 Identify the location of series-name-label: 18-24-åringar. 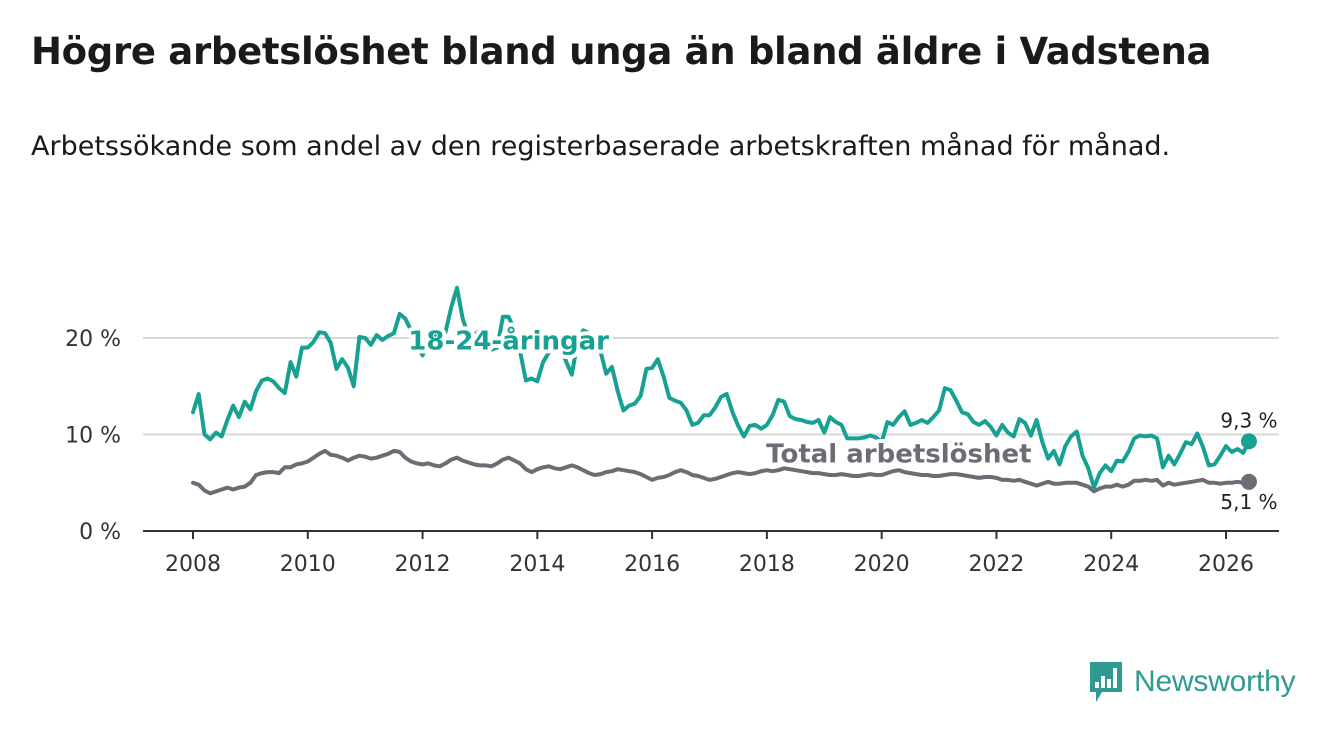
(508, 341).